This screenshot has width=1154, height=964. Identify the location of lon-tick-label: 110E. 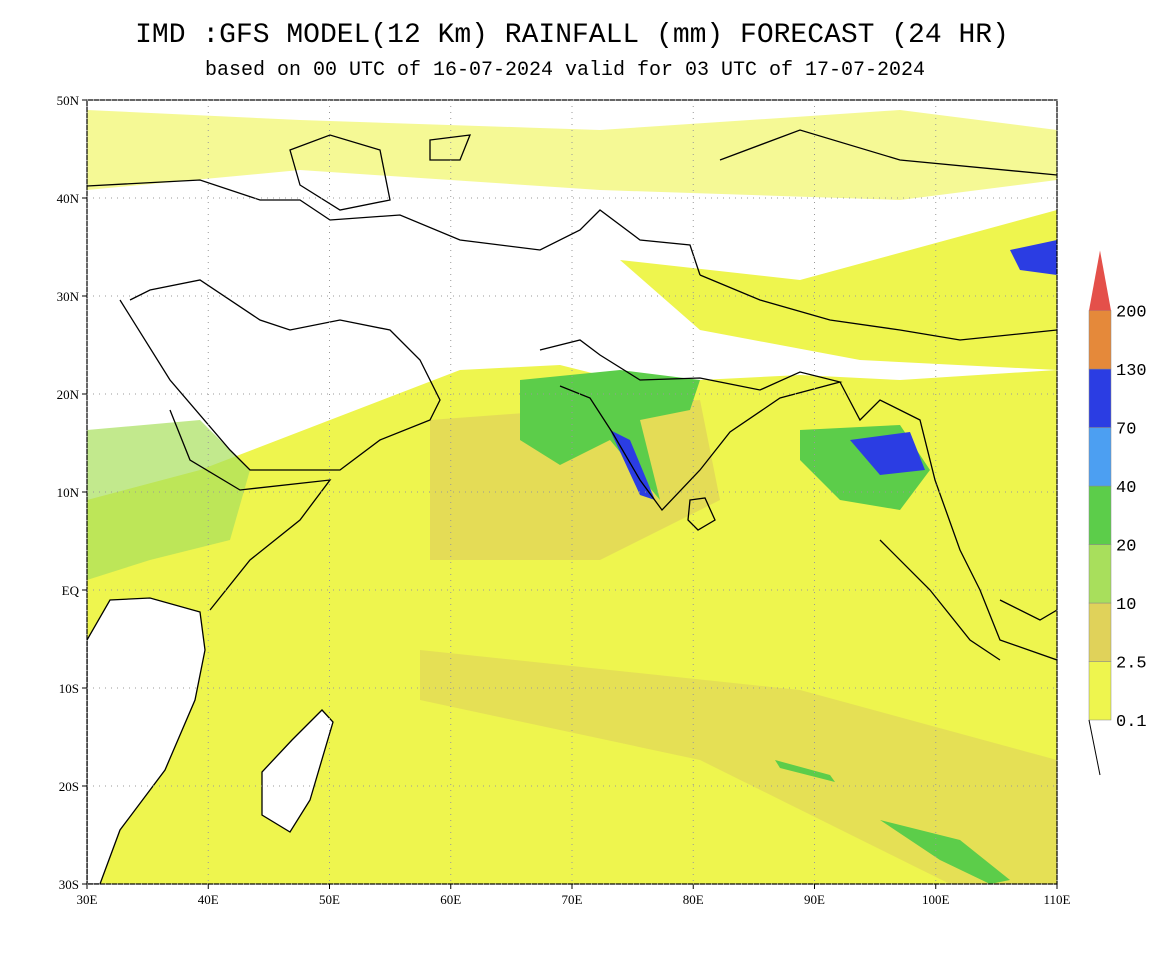
(1057, 899).